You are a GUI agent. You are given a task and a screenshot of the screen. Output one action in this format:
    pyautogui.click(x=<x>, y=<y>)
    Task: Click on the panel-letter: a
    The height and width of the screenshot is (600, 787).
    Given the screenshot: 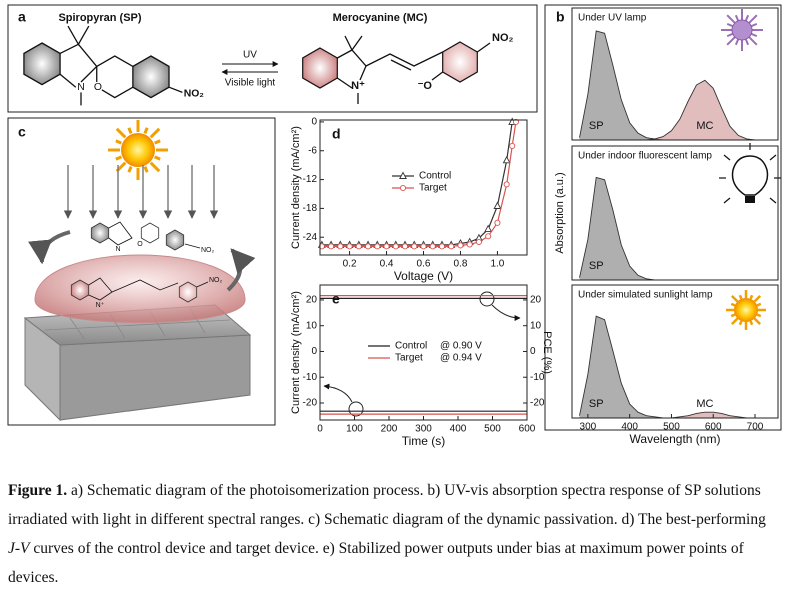 What is the action you would take?
    pyautogui.click(x=22, y=17)
    